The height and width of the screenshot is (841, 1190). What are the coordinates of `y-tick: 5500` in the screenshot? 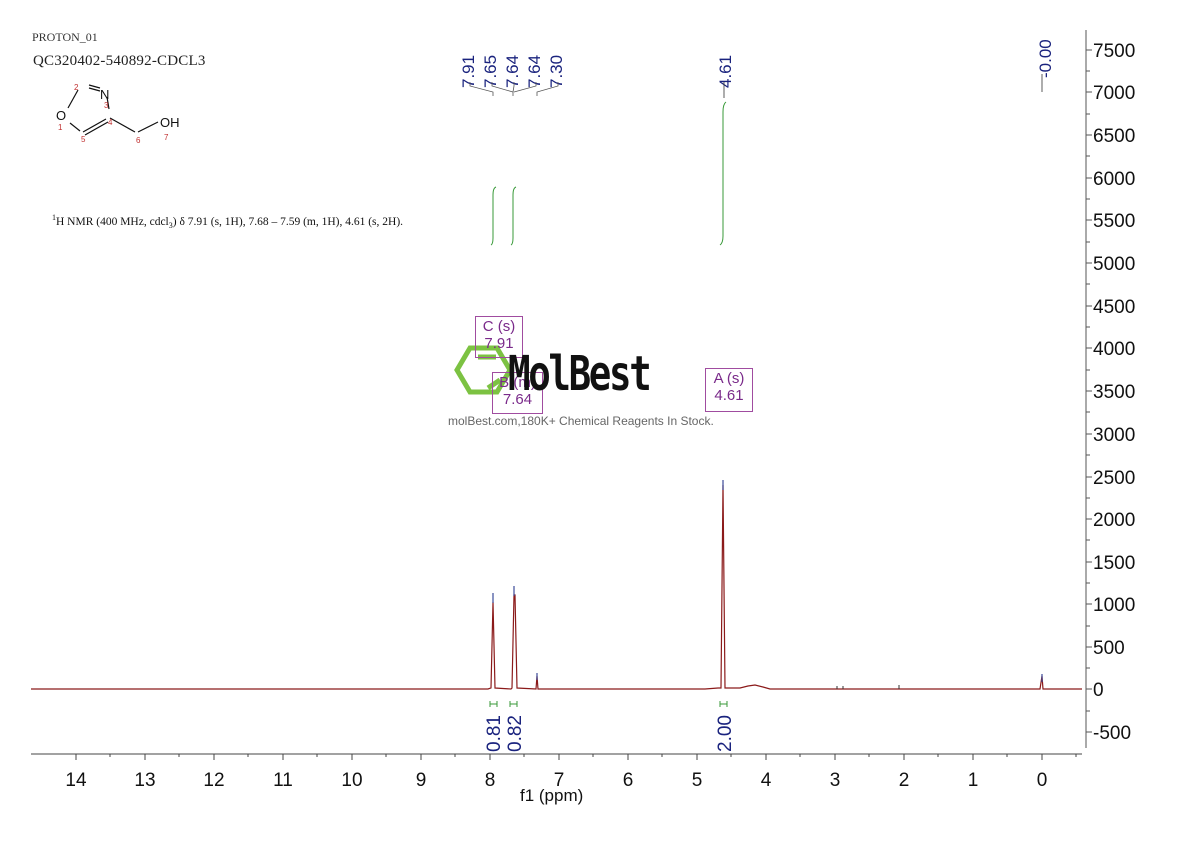 It's located at (1114, 221).